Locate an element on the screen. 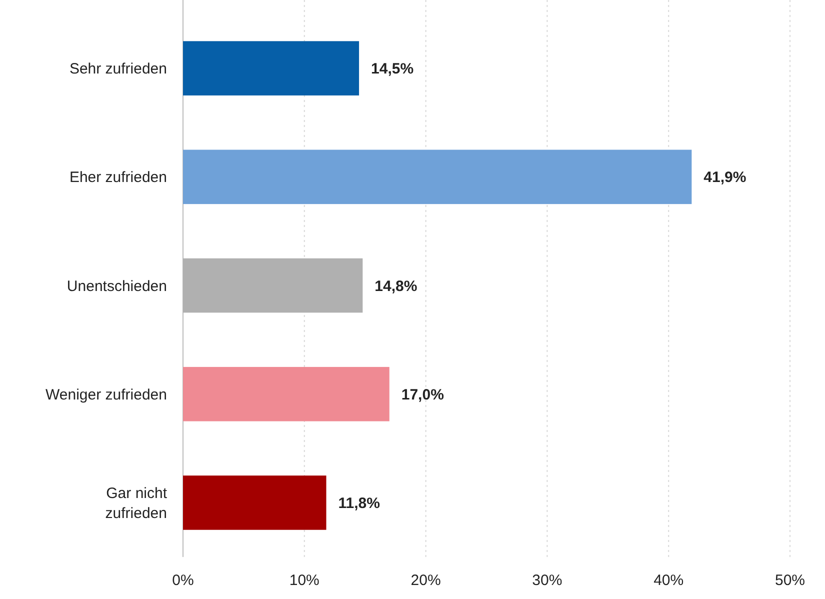  x-tick-label: 50% is located at coordinates (790, 580).